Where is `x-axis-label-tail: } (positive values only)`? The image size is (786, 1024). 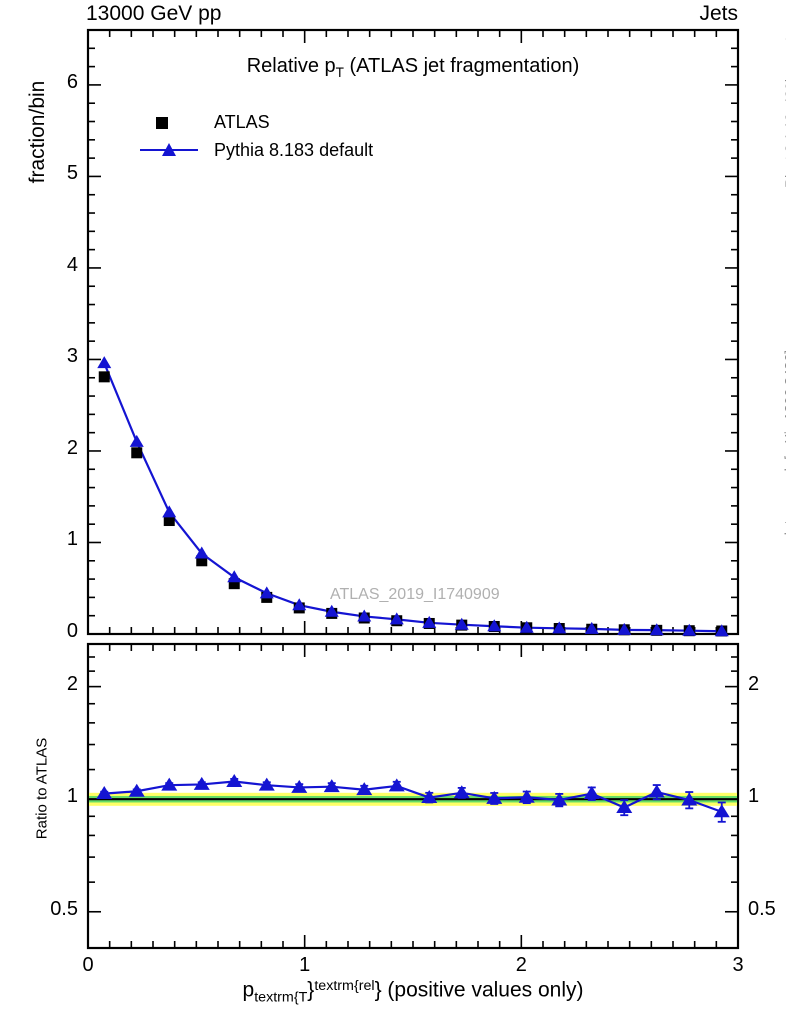
x-axis-label-tail: } (positive values only) is located at coordinates (479, 990).